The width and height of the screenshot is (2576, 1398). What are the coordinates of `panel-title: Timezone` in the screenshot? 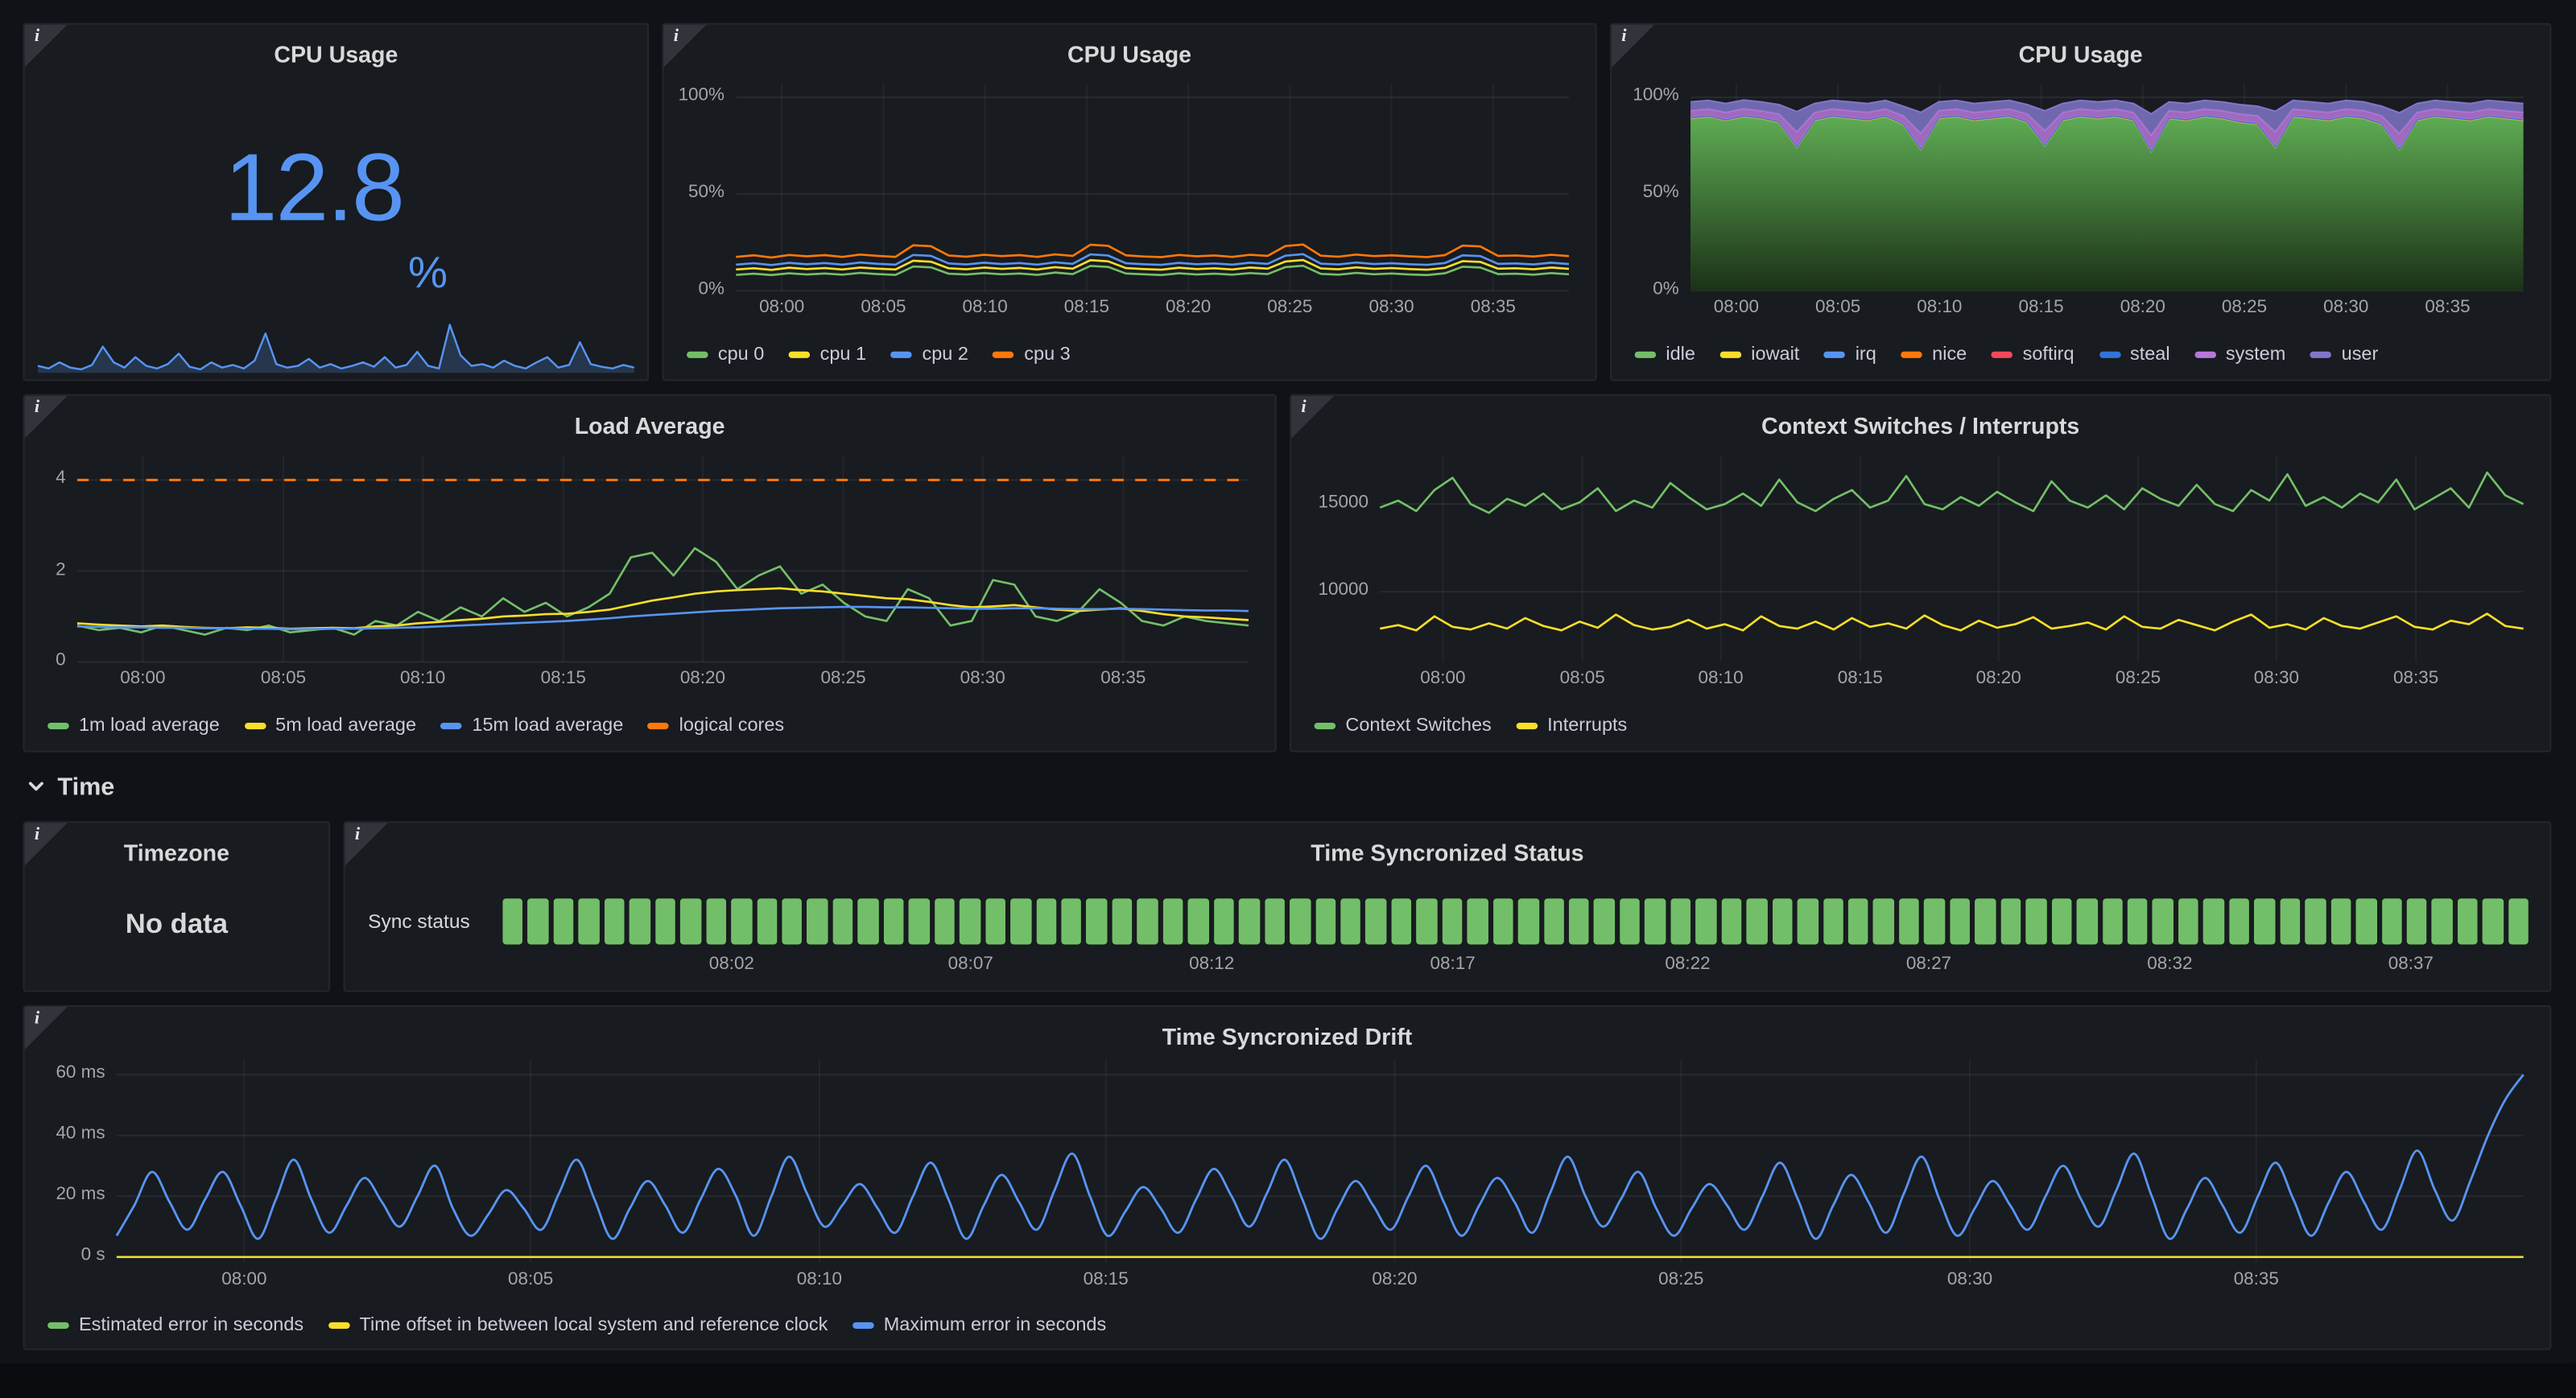 It's located at (176, 852).